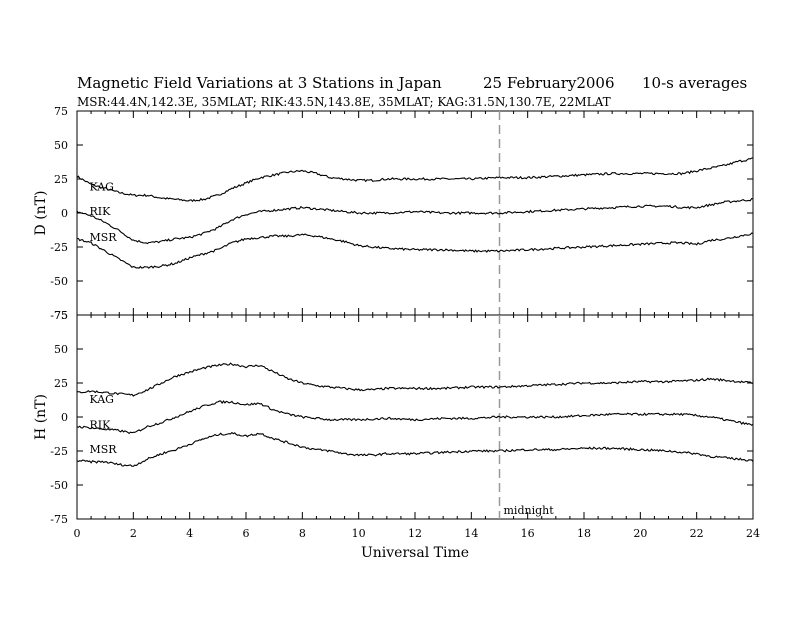  Describe the element at coordinates (415, 533) in the screenshot. I see `x-tick-label: 12` at that location.